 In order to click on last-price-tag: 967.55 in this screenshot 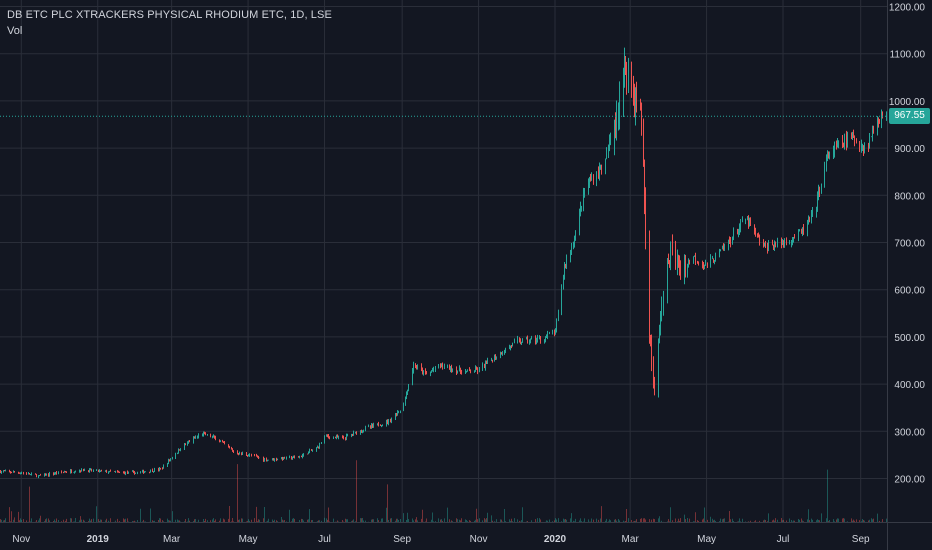, I will do `click(909, 116)`.